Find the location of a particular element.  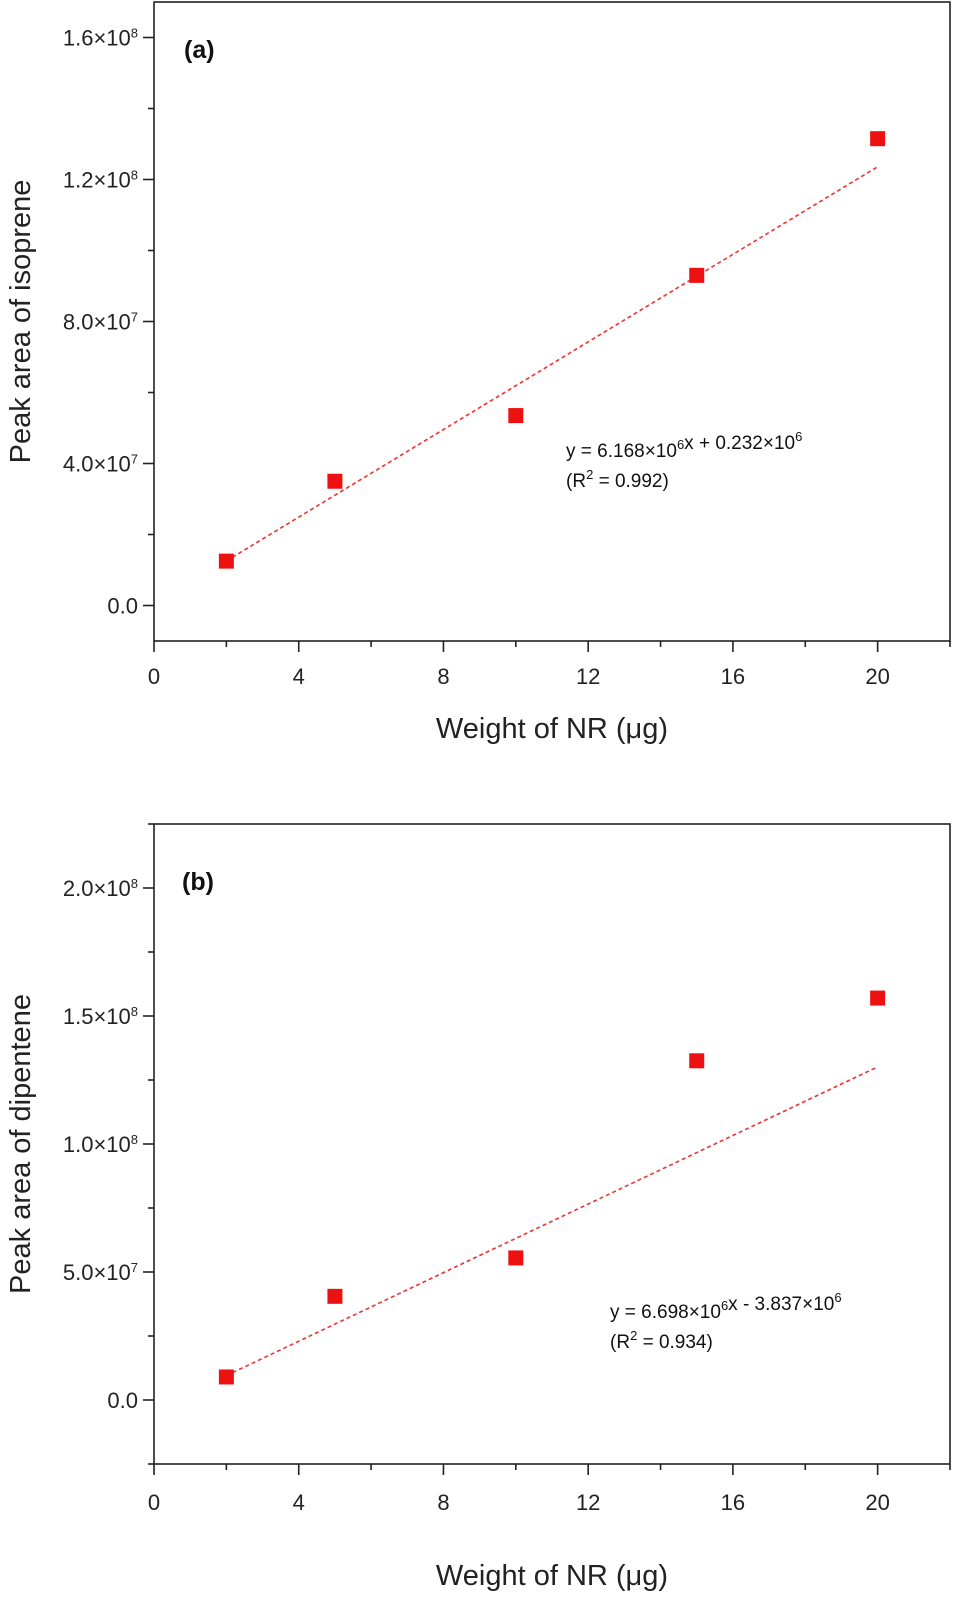

fit-equation: y = 6.168×106x + 0.232×106 is located at coordinates (684, 445).